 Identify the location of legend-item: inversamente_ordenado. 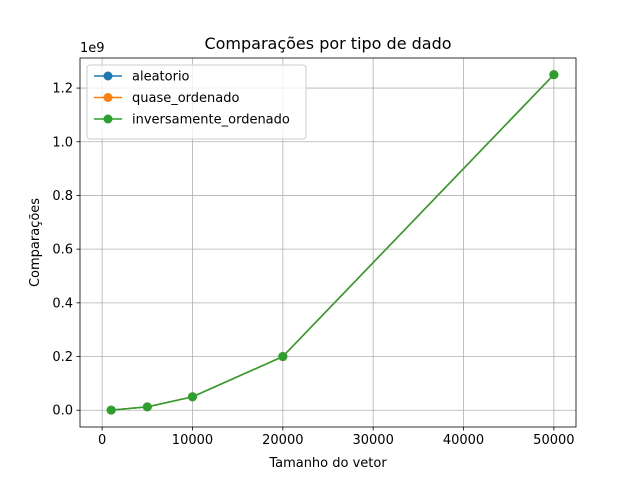
(192, 120).